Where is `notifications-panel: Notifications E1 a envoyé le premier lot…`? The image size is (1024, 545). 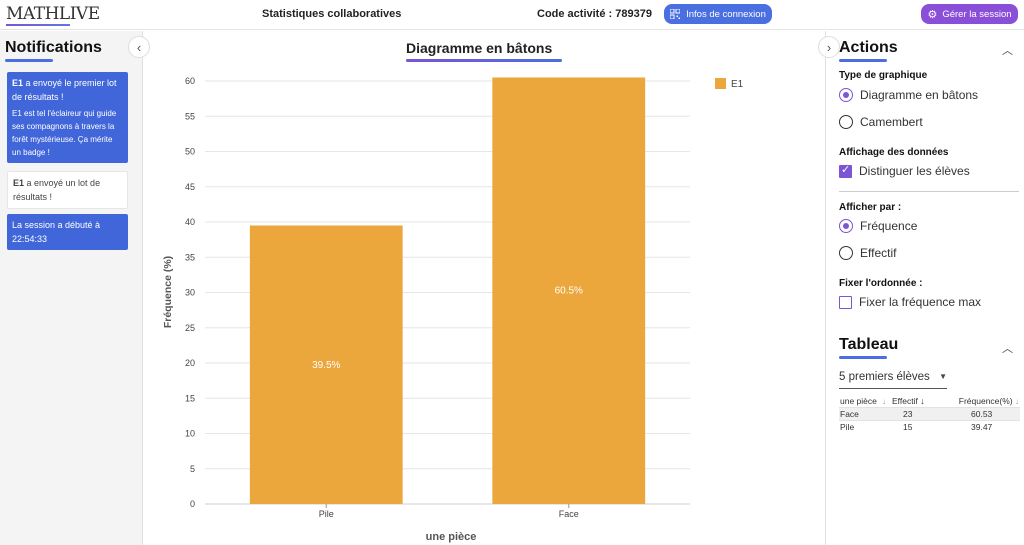
notifications-panel: Notifications E1 a envoyé le premier lot… is located at coordinates (71, 288).